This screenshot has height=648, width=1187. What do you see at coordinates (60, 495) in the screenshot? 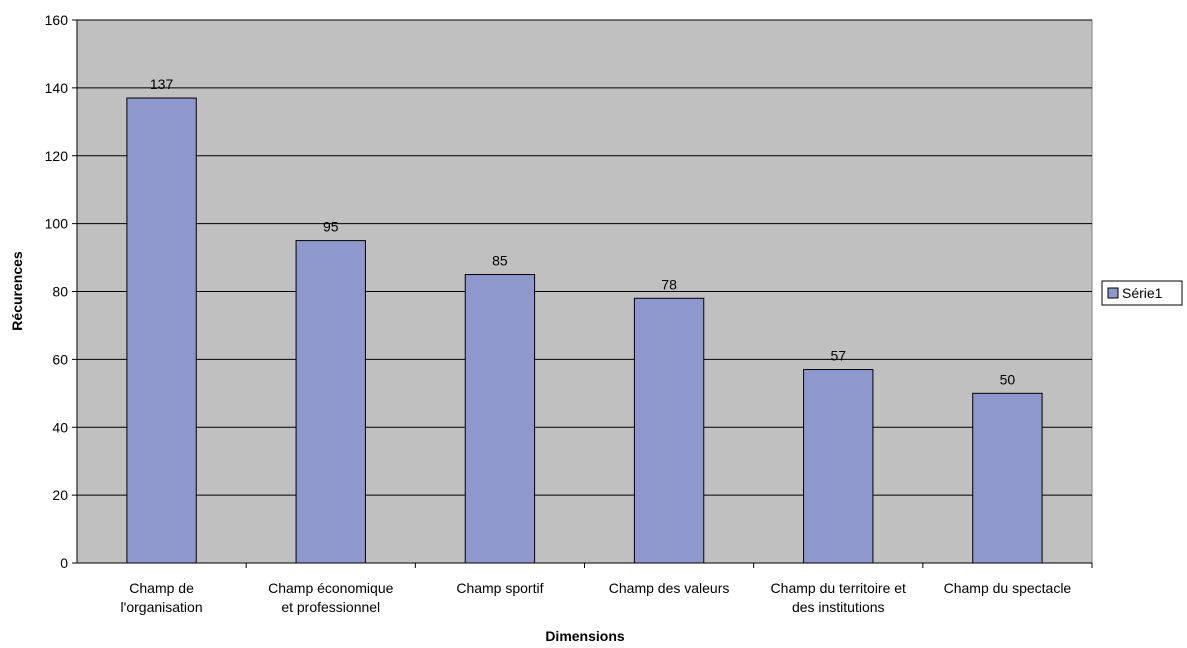
I see `y-tick-label: 20` at bounding box center [60, 495].